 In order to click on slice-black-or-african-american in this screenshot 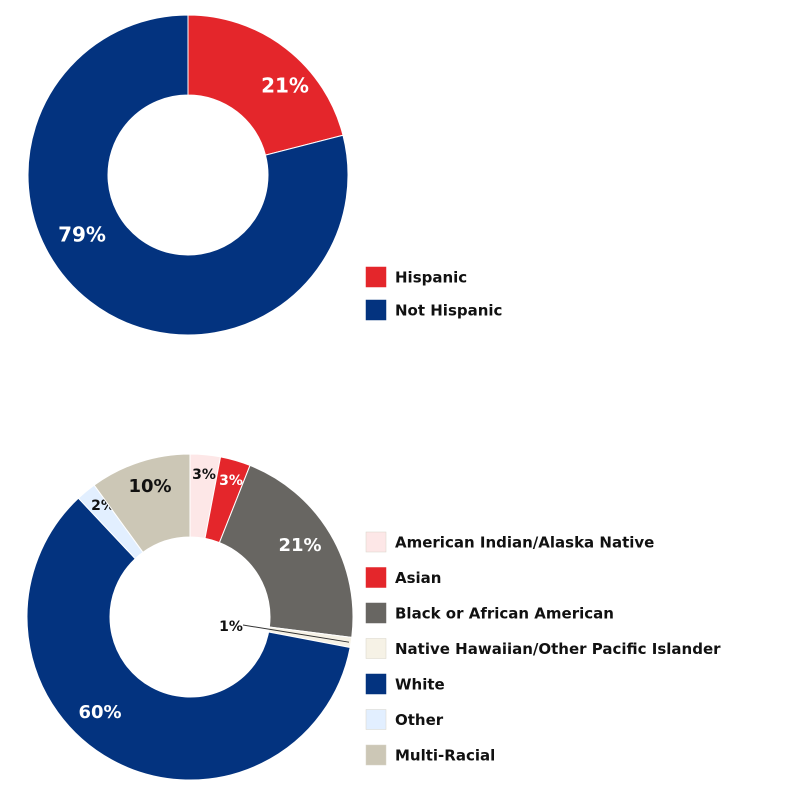, I will do `click(286, 551)`.